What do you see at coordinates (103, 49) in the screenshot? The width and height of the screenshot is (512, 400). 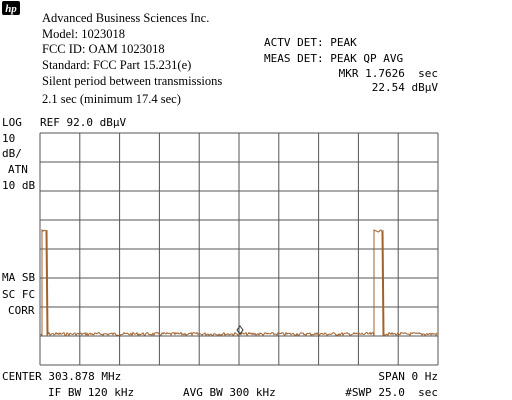 I see `header-line: FCC ID: OAM 1023018` at bounding box center [103, 49].